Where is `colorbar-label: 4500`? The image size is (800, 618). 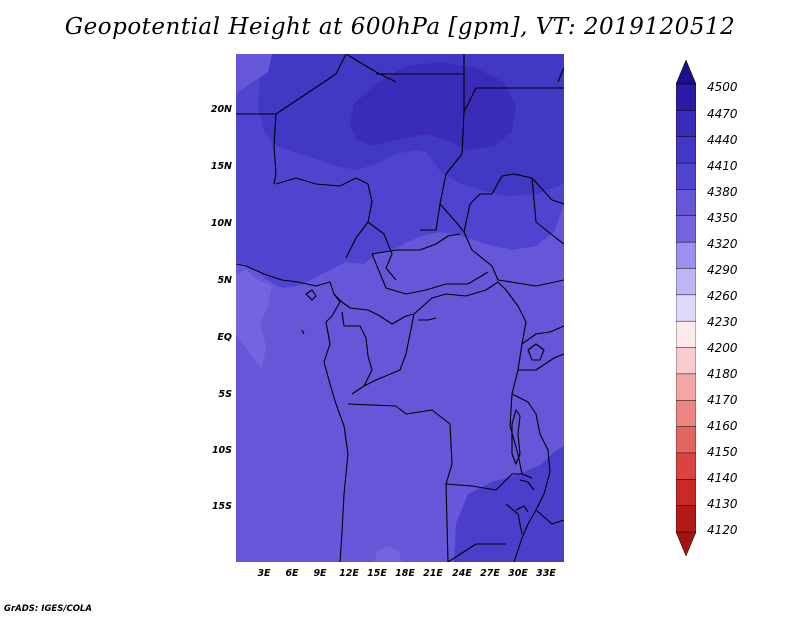
colorbar-label: 4500 is located at coordinates (722, 87).